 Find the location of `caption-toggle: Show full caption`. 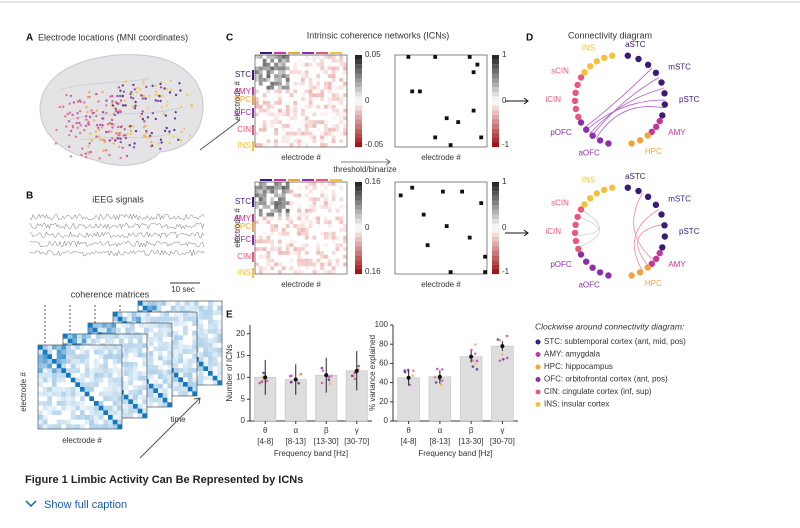

caption-toggle: Show full caption is located at coordinates (76, 505).